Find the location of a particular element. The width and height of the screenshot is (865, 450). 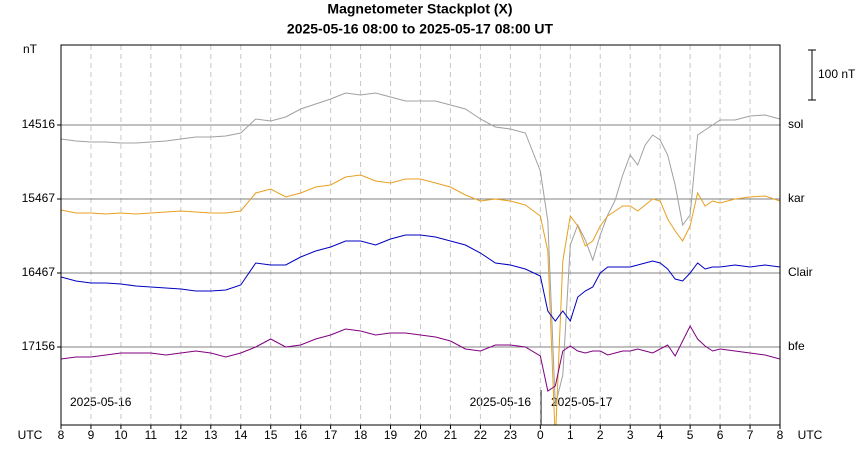

scale-bar-label: 100 nT is located at coordinates (837, 74).